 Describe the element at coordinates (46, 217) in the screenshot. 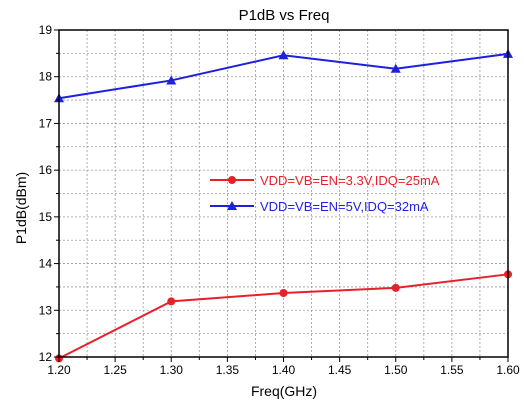

I see `y-tick-label: 15` at that location.